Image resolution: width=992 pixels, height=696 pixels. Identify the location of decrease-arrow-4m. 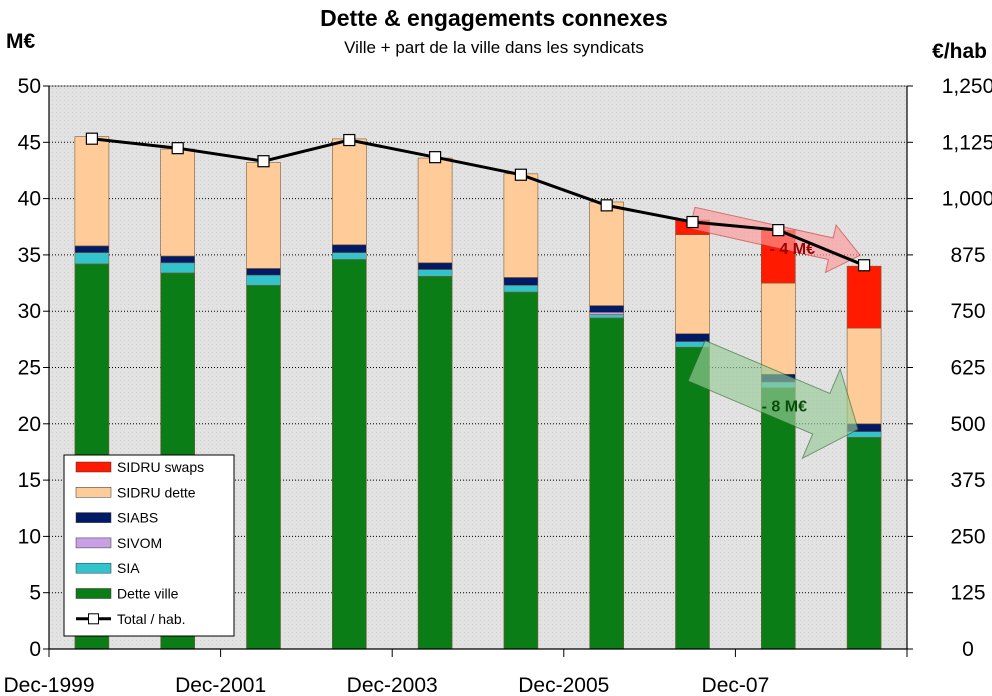
(775, 240).